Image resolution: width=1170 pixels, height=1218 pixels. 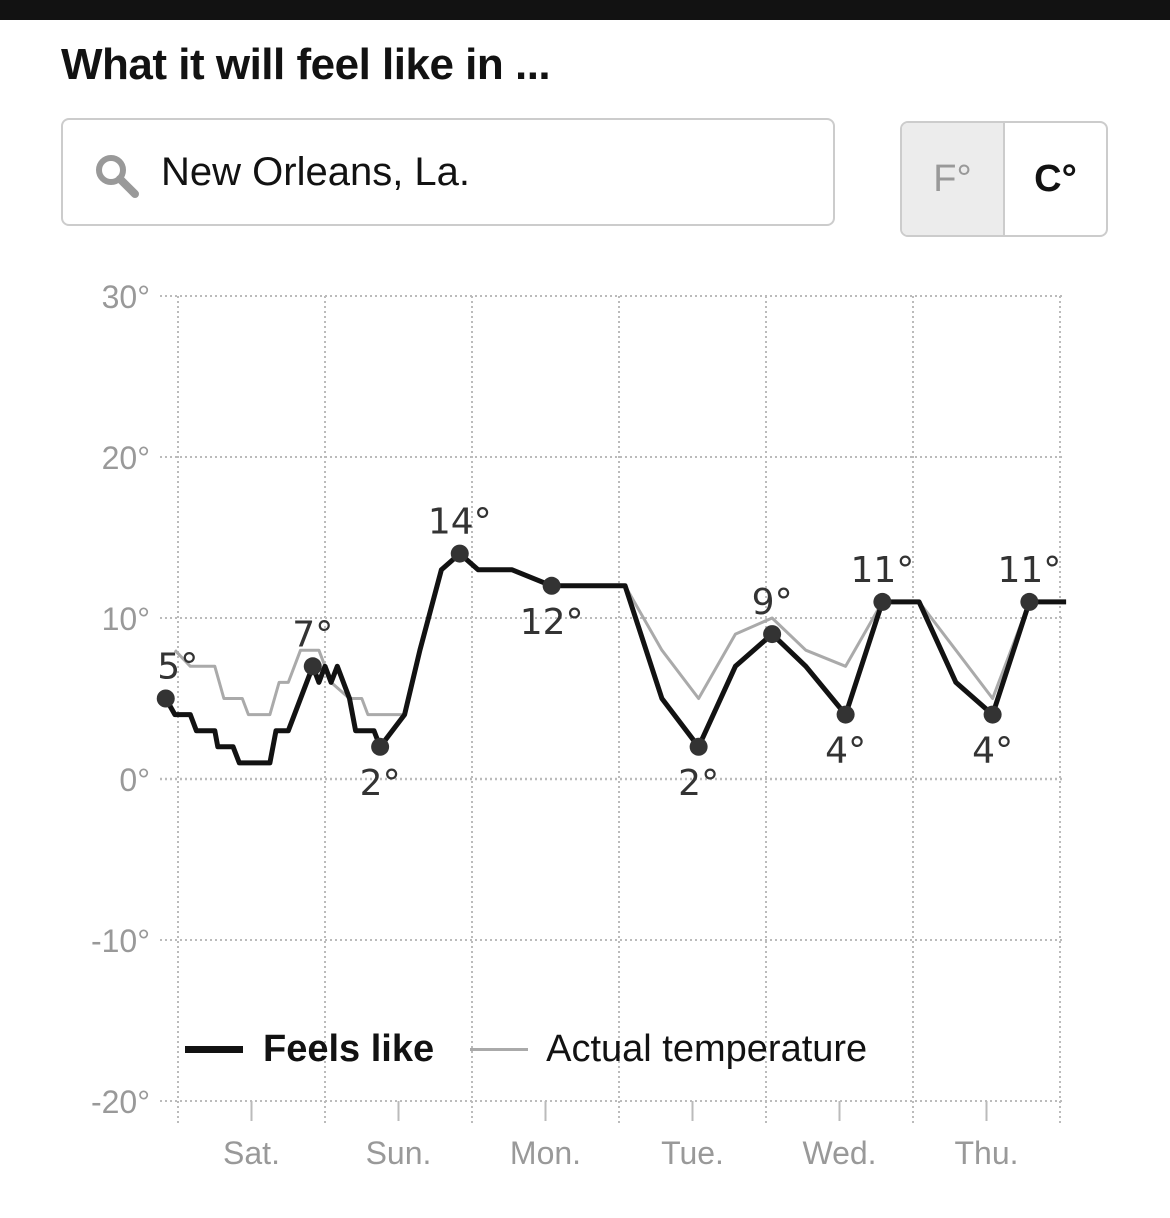 I want to click on feels-like-line, so click(x=615, y=658).